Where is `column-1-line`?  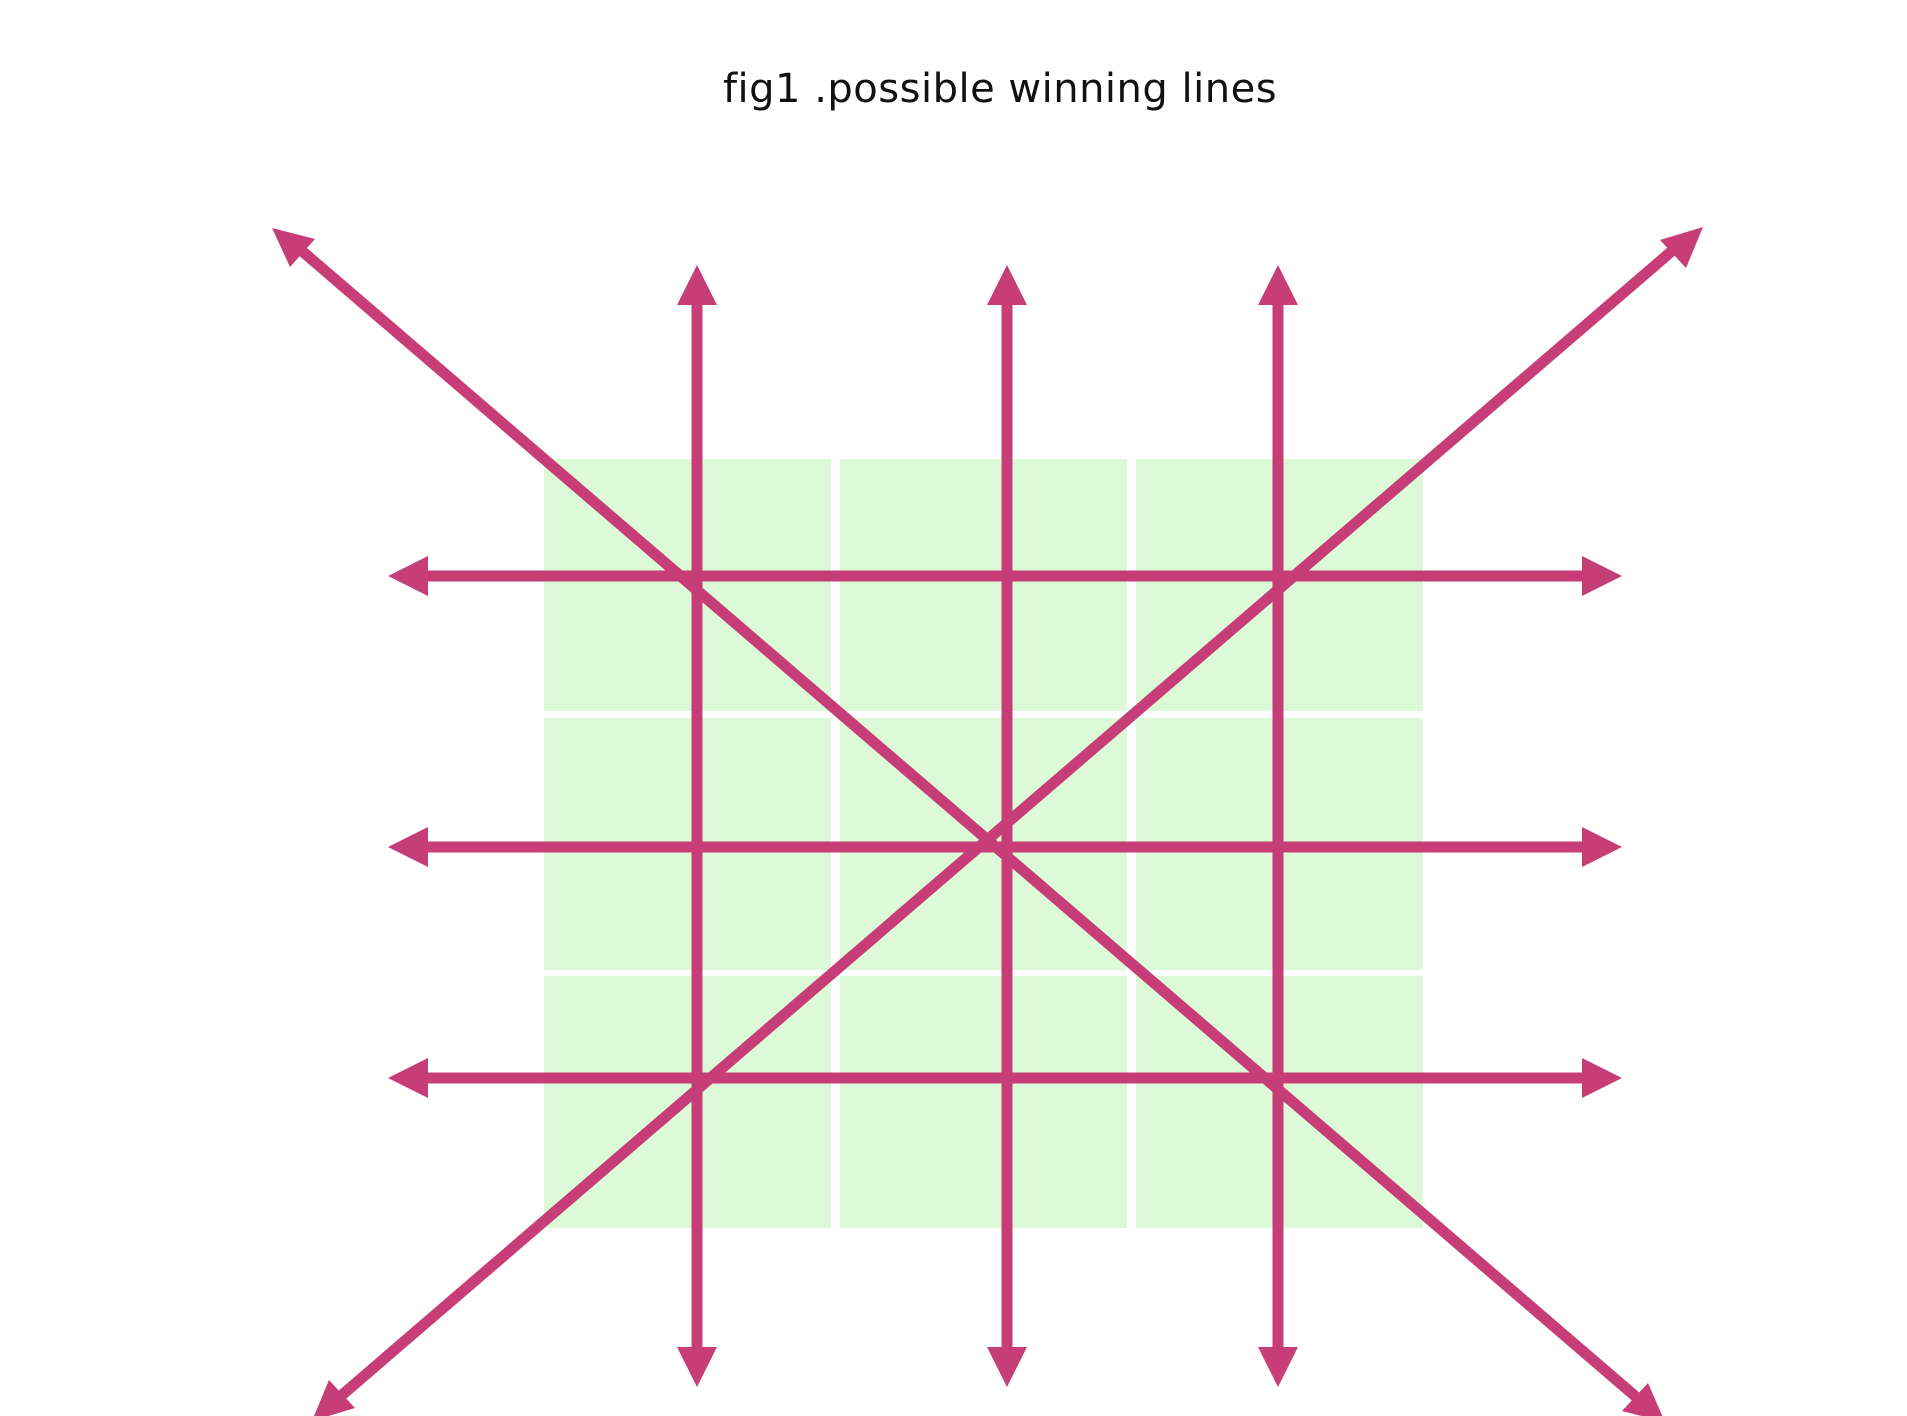 column-1-line is located at coordinates (697, 826).